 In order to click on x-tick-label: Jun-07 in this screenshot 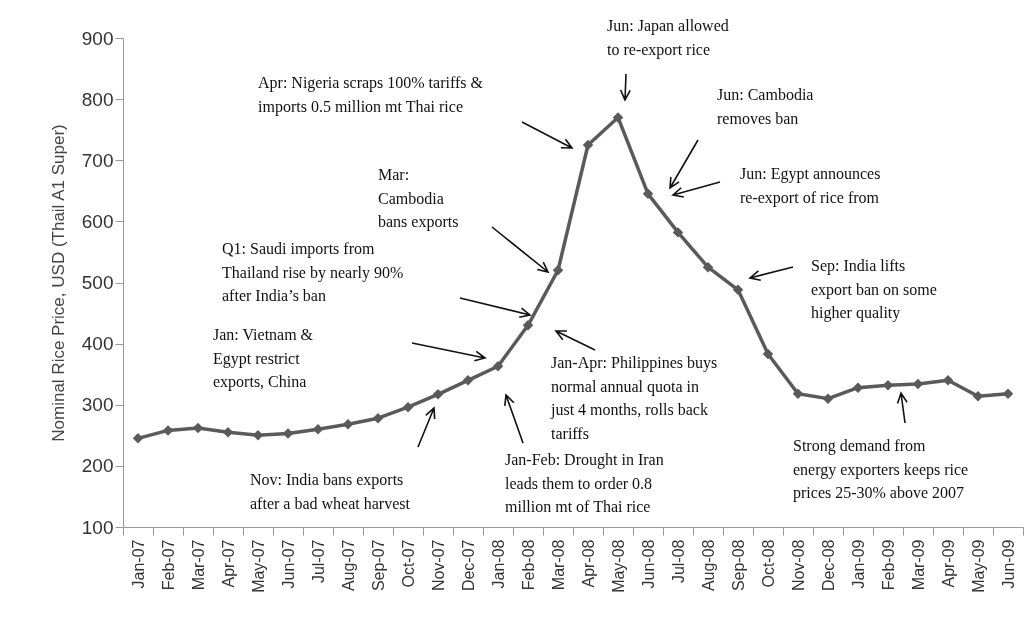, I will do `click(288, 564)`.